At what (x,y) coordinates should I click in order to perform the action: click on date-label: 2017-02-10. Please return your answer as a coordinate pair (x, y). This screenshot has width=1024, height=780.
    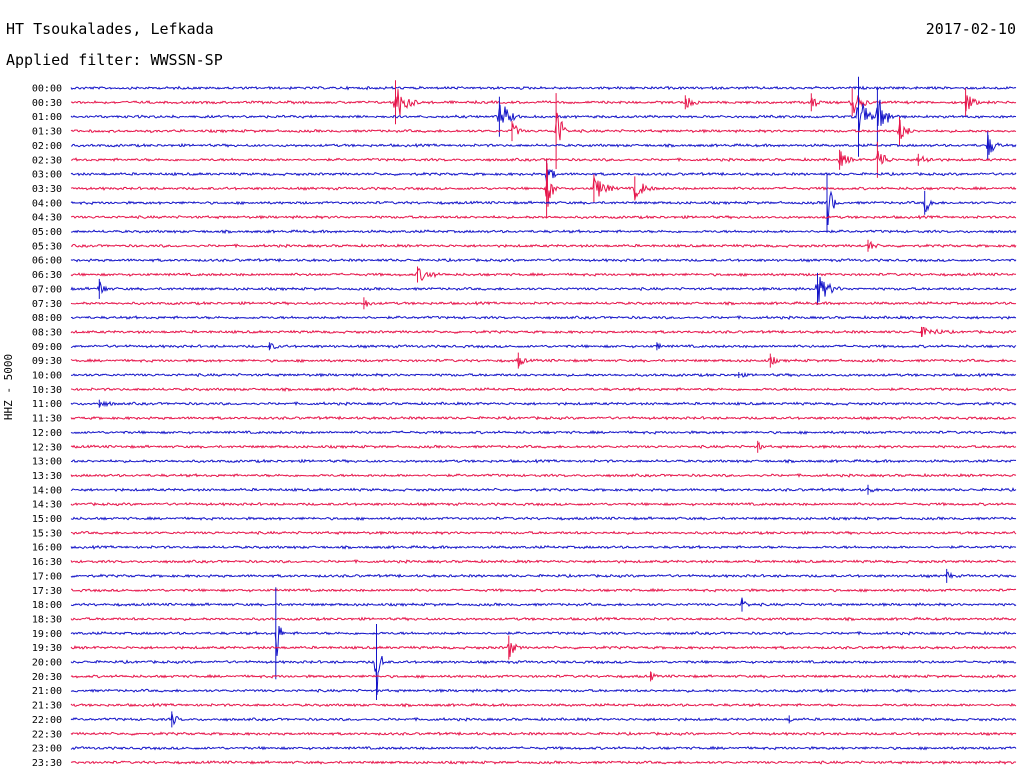
    Looking at the image, I should click on (970, 29).